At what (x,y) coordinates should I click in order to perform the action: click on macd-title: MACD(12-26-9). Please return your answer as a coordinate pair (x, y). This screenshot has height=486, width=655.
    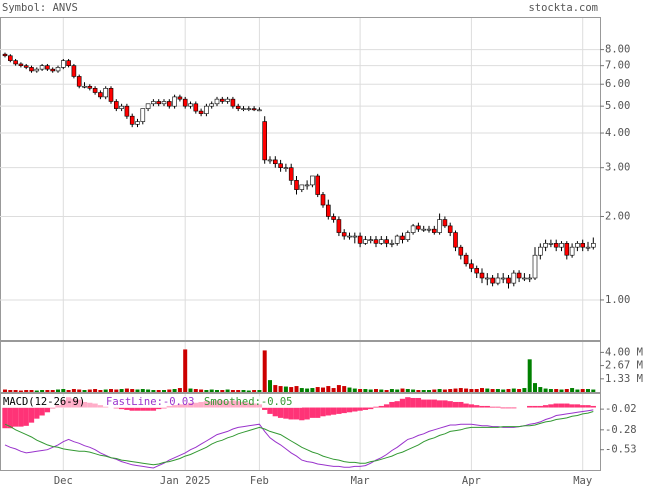
    Looking at the image, I should click on (44, 402).